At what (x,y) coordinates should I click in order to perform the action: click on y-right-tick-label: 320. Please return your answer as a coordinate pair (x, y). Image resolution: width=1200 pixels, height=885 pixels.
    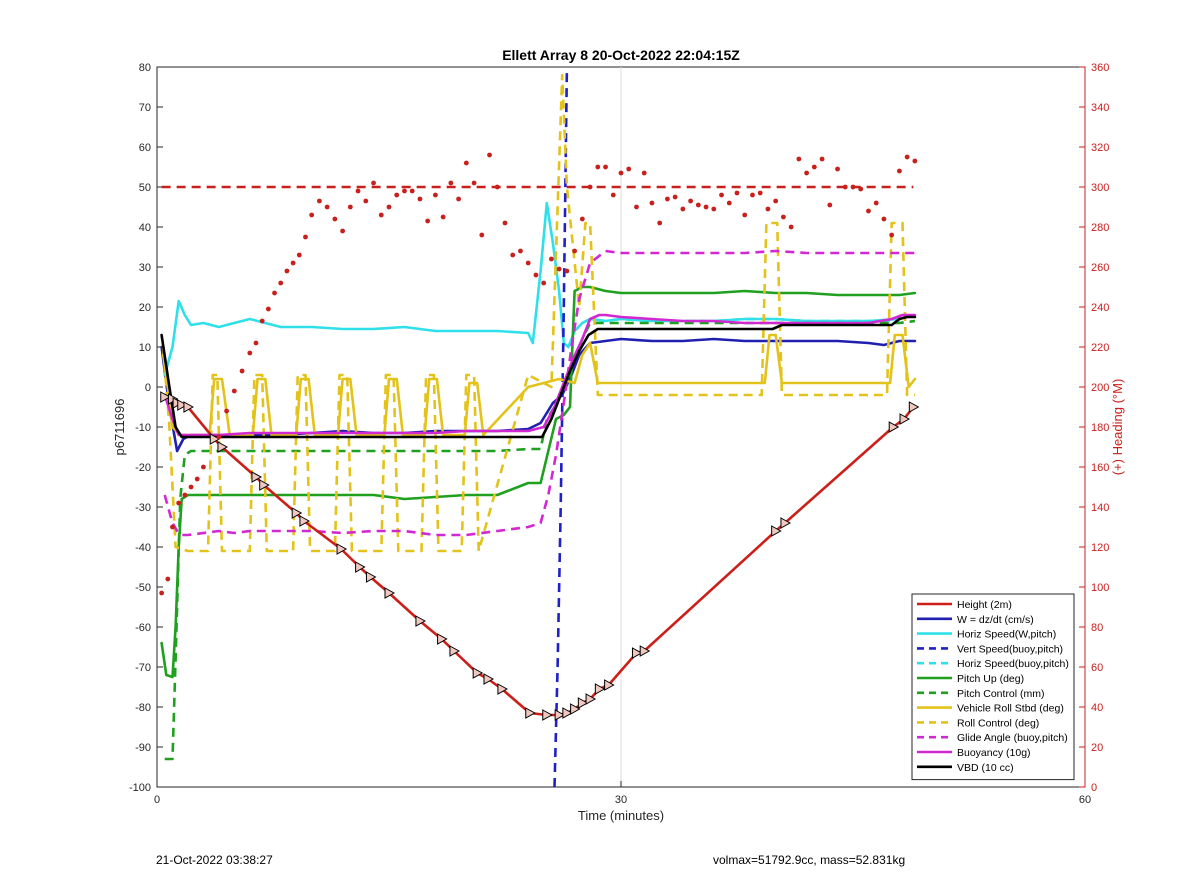
    Looking at the image, I should click on (1100, 148).